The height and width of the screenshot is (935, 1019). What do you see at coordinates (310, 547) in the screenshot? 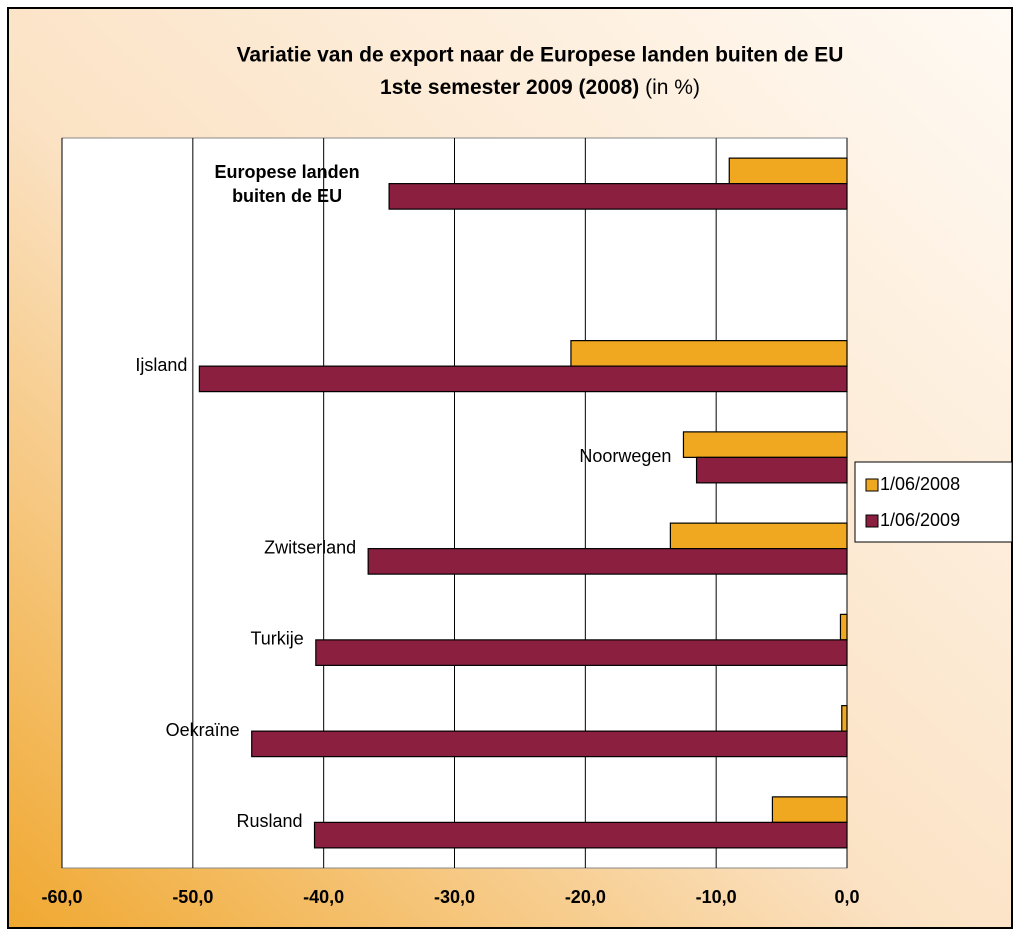
I see `category-label: Zwitserland` at bounding box center [310, 547].